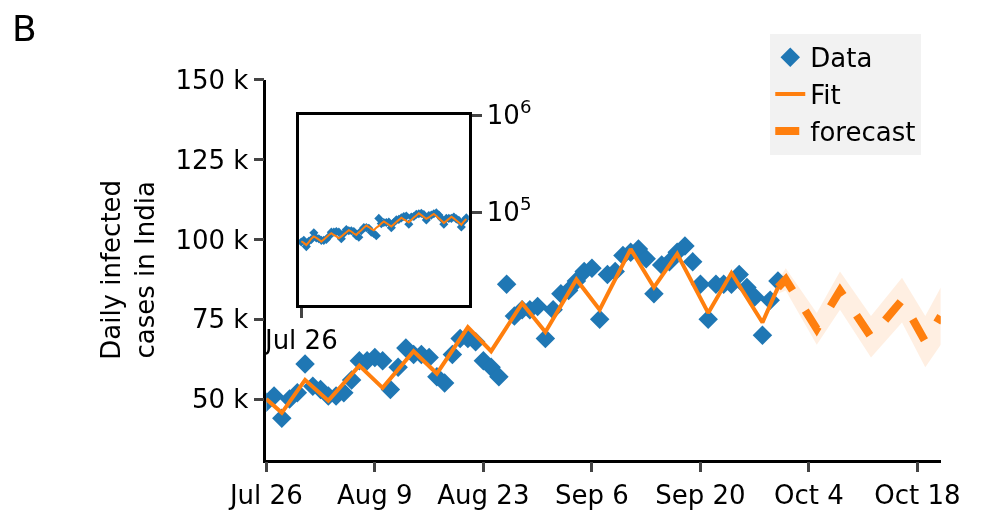 The image size is (1007, 529). I want to click on x-tick-label: Aug 23, so click(483, 494).